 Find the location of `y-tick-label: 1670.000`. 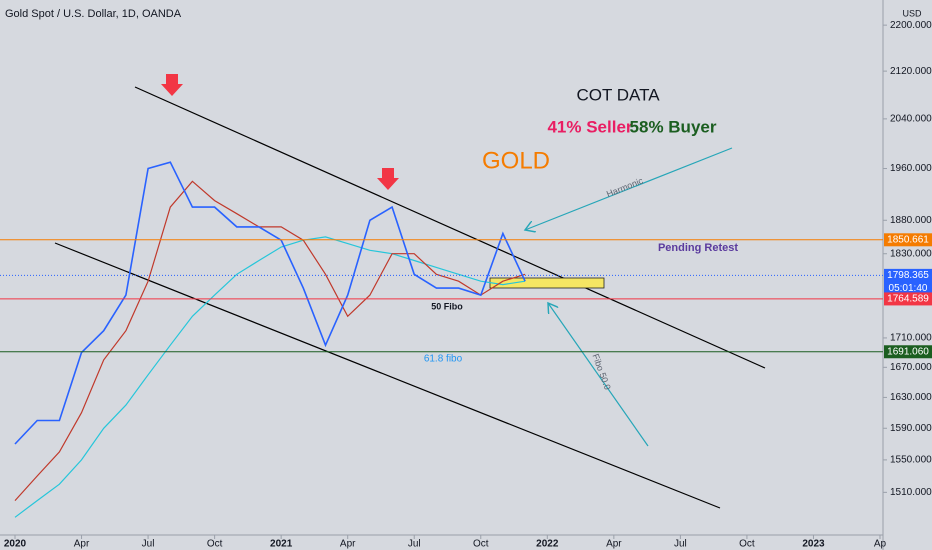

y-tick-label: 1670.000 is located at coordinates (911, 367).